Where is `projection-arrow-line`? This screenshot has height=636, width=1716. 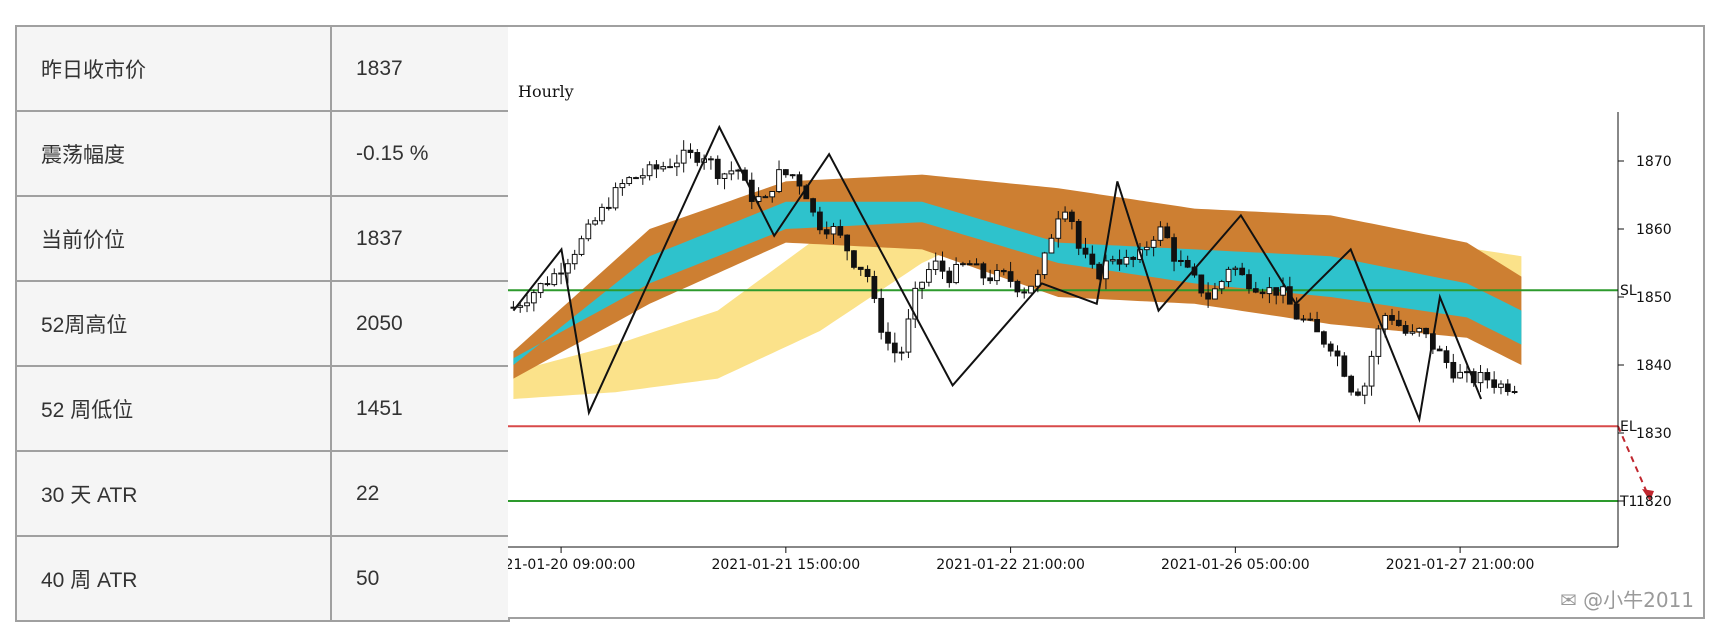 projection-arrow-line is located at coordinates (1633, 460).